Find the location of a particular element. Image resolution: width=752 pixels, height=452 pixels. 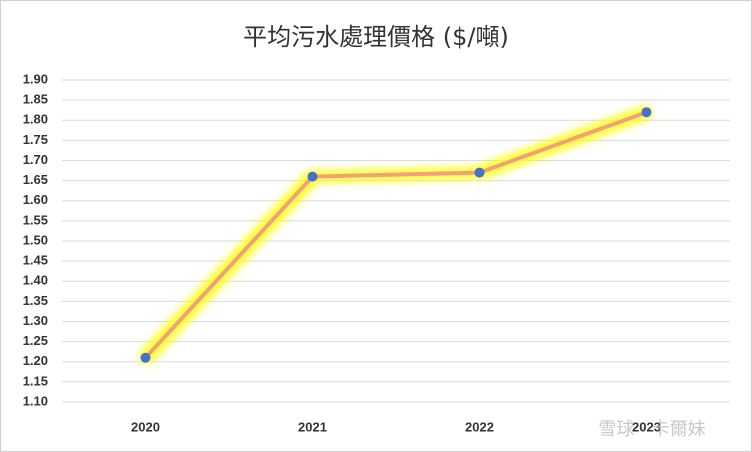

chart-title: 平均污水處理價格 ($/噸) is located at coordinates (376, 37).